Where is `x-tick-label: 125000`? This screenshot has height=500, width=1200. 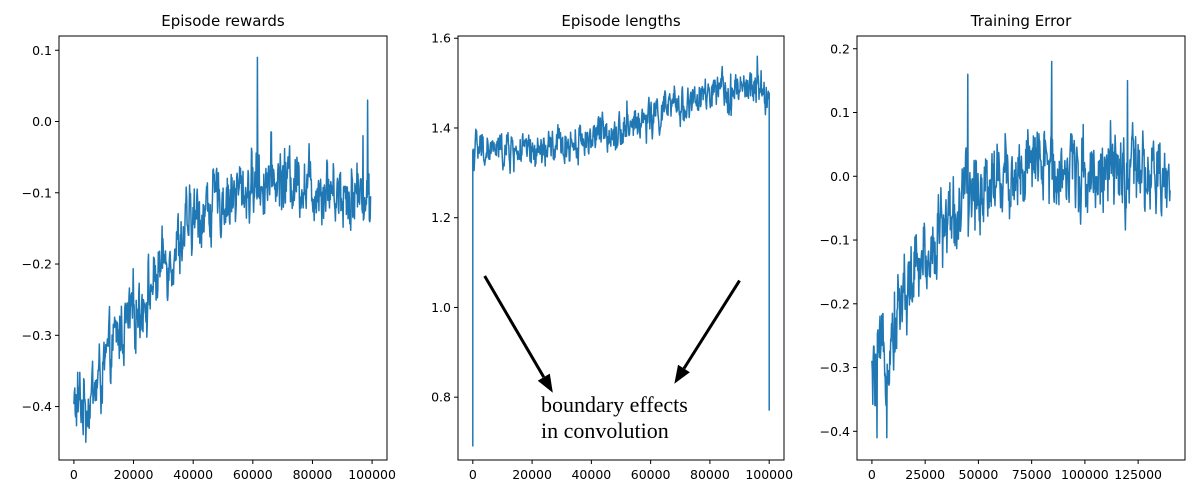
x-tick-label: 125000 is located at coordinates (1138, 474).